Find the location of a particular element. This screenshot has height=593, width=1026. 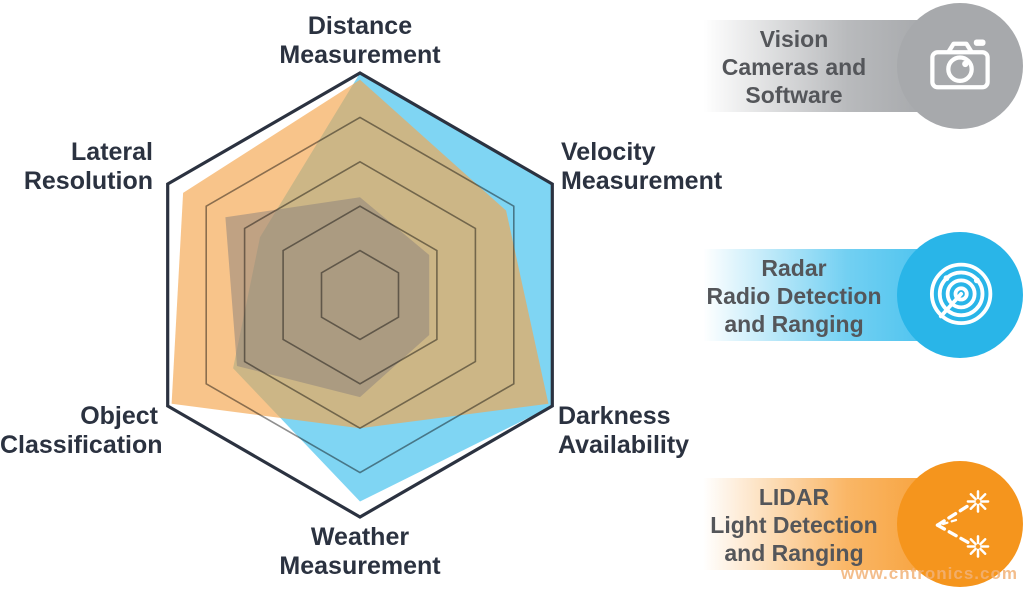

axis-label-distance-measurement: Distance Measurement is located at coordinates (359, 41).